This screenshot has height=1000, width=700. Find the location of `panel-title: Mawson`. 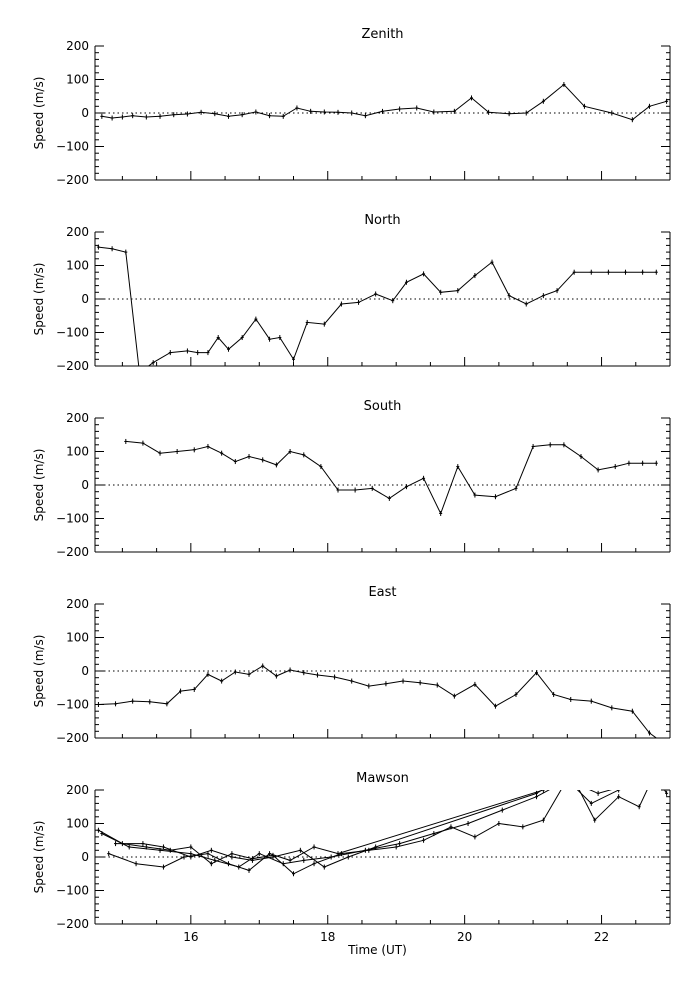

panel-title: Mawson is located at coordinates (382, 778).